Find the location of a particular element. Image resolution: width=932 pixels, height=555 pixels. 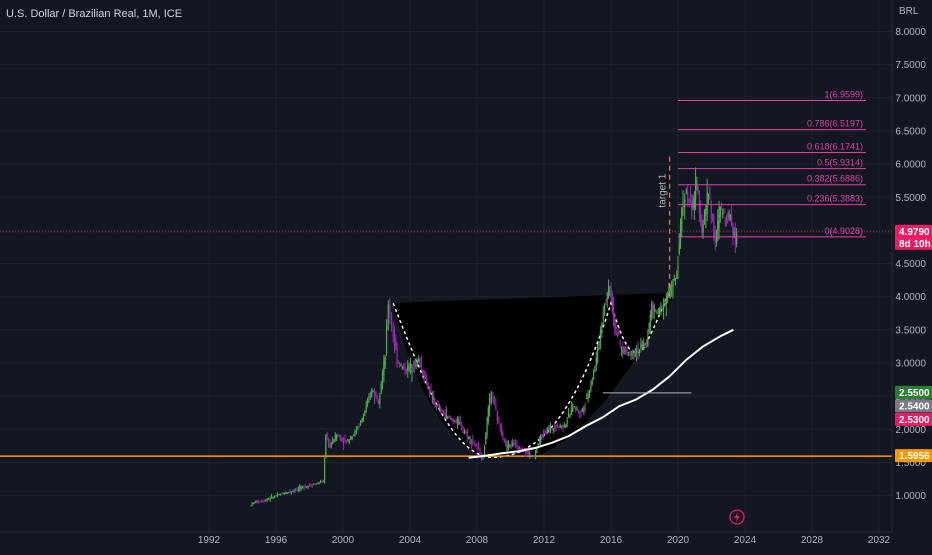

lightning-icon is located at coordinates (737, 517).